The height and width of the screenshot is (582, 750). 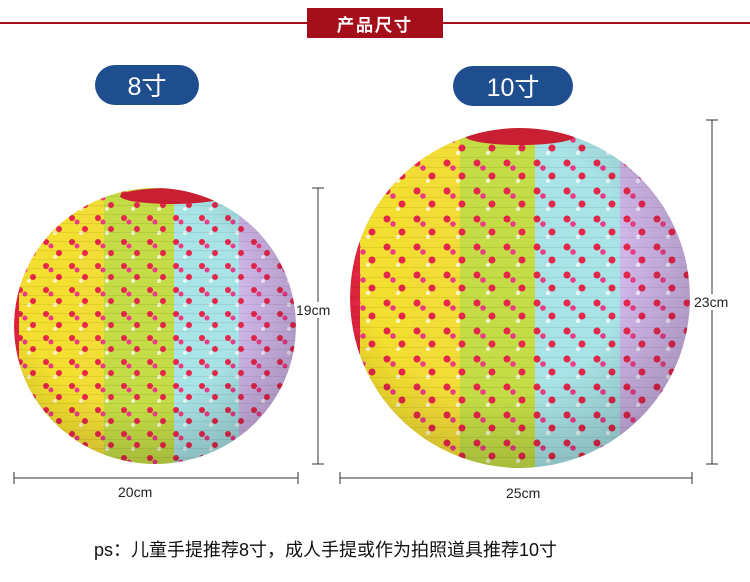 What do you see at coordinates (596, 23) in the screenshot?
I see `header-line-right` at bounding box center [596, 23].